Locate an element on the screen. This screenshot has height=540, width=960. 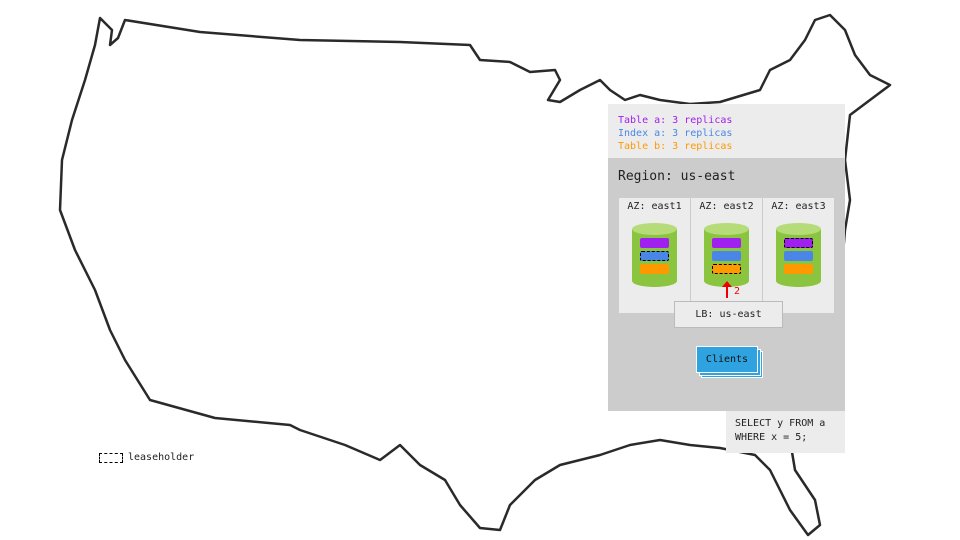
legend-table-b: Table b: 3 replicas is located at coordinates (675, 146).